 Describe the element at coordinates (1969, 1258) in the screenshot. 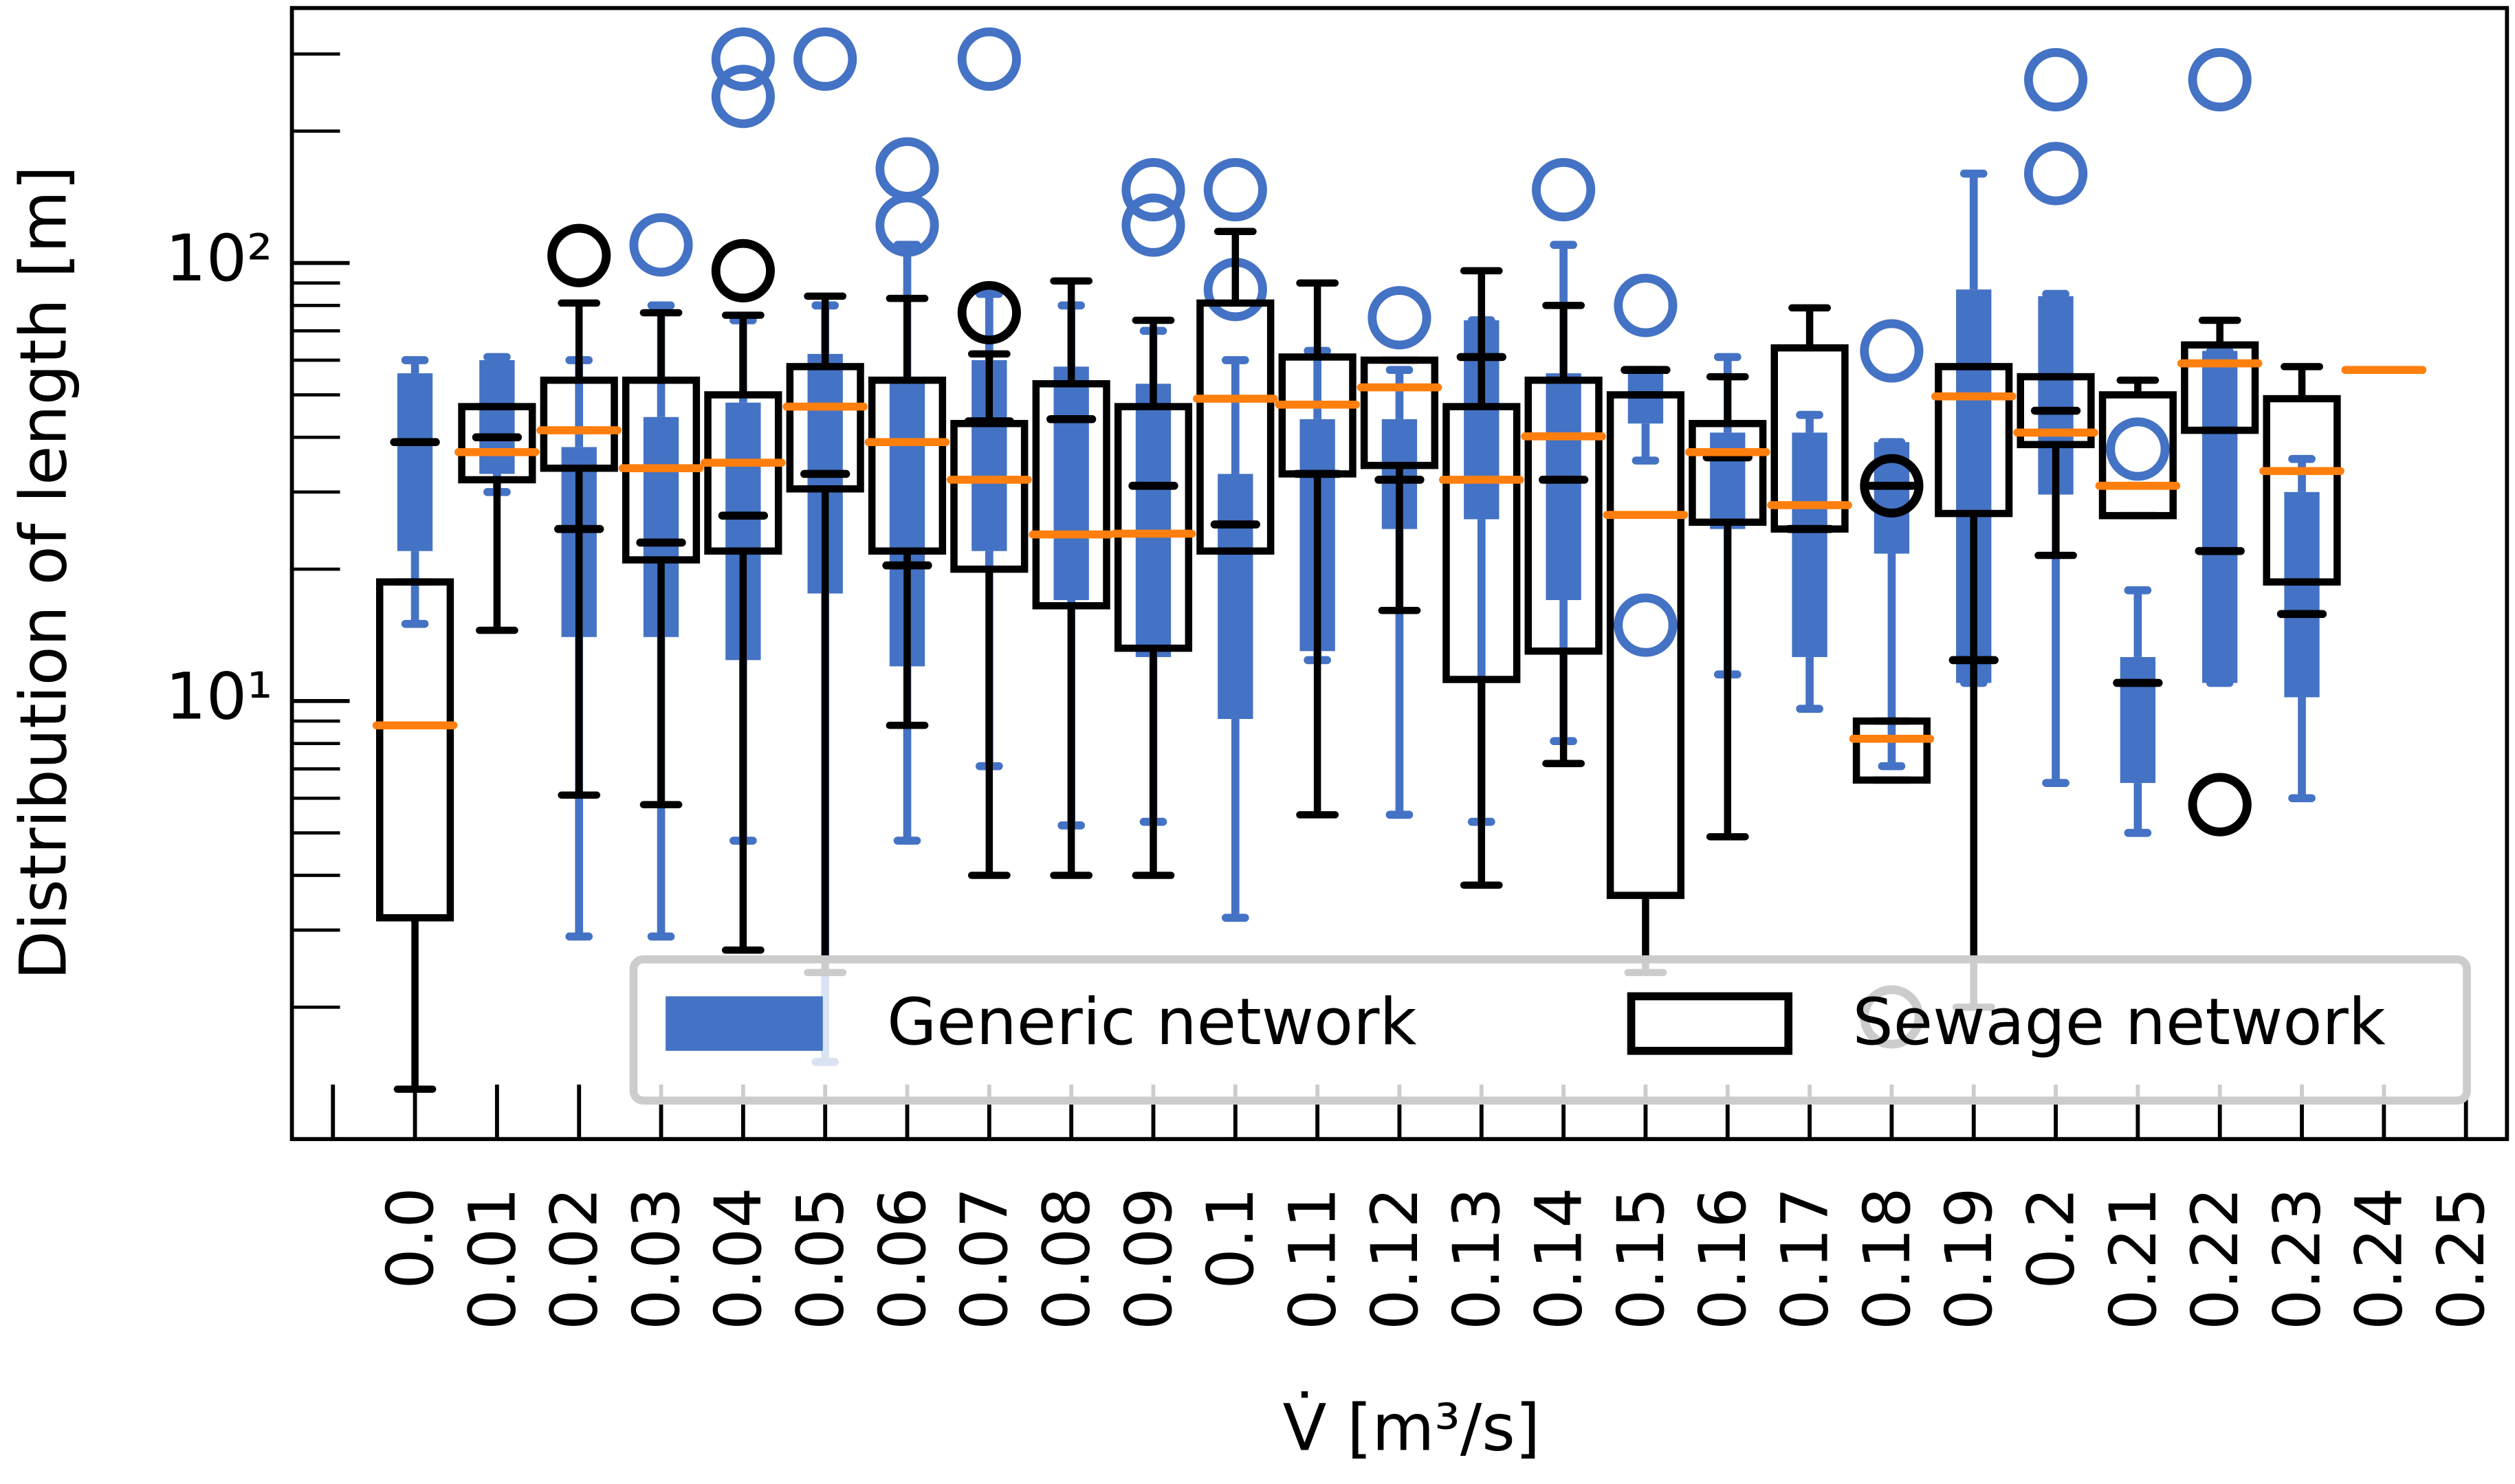

I see `x-tick-label: 0.19` at that location.